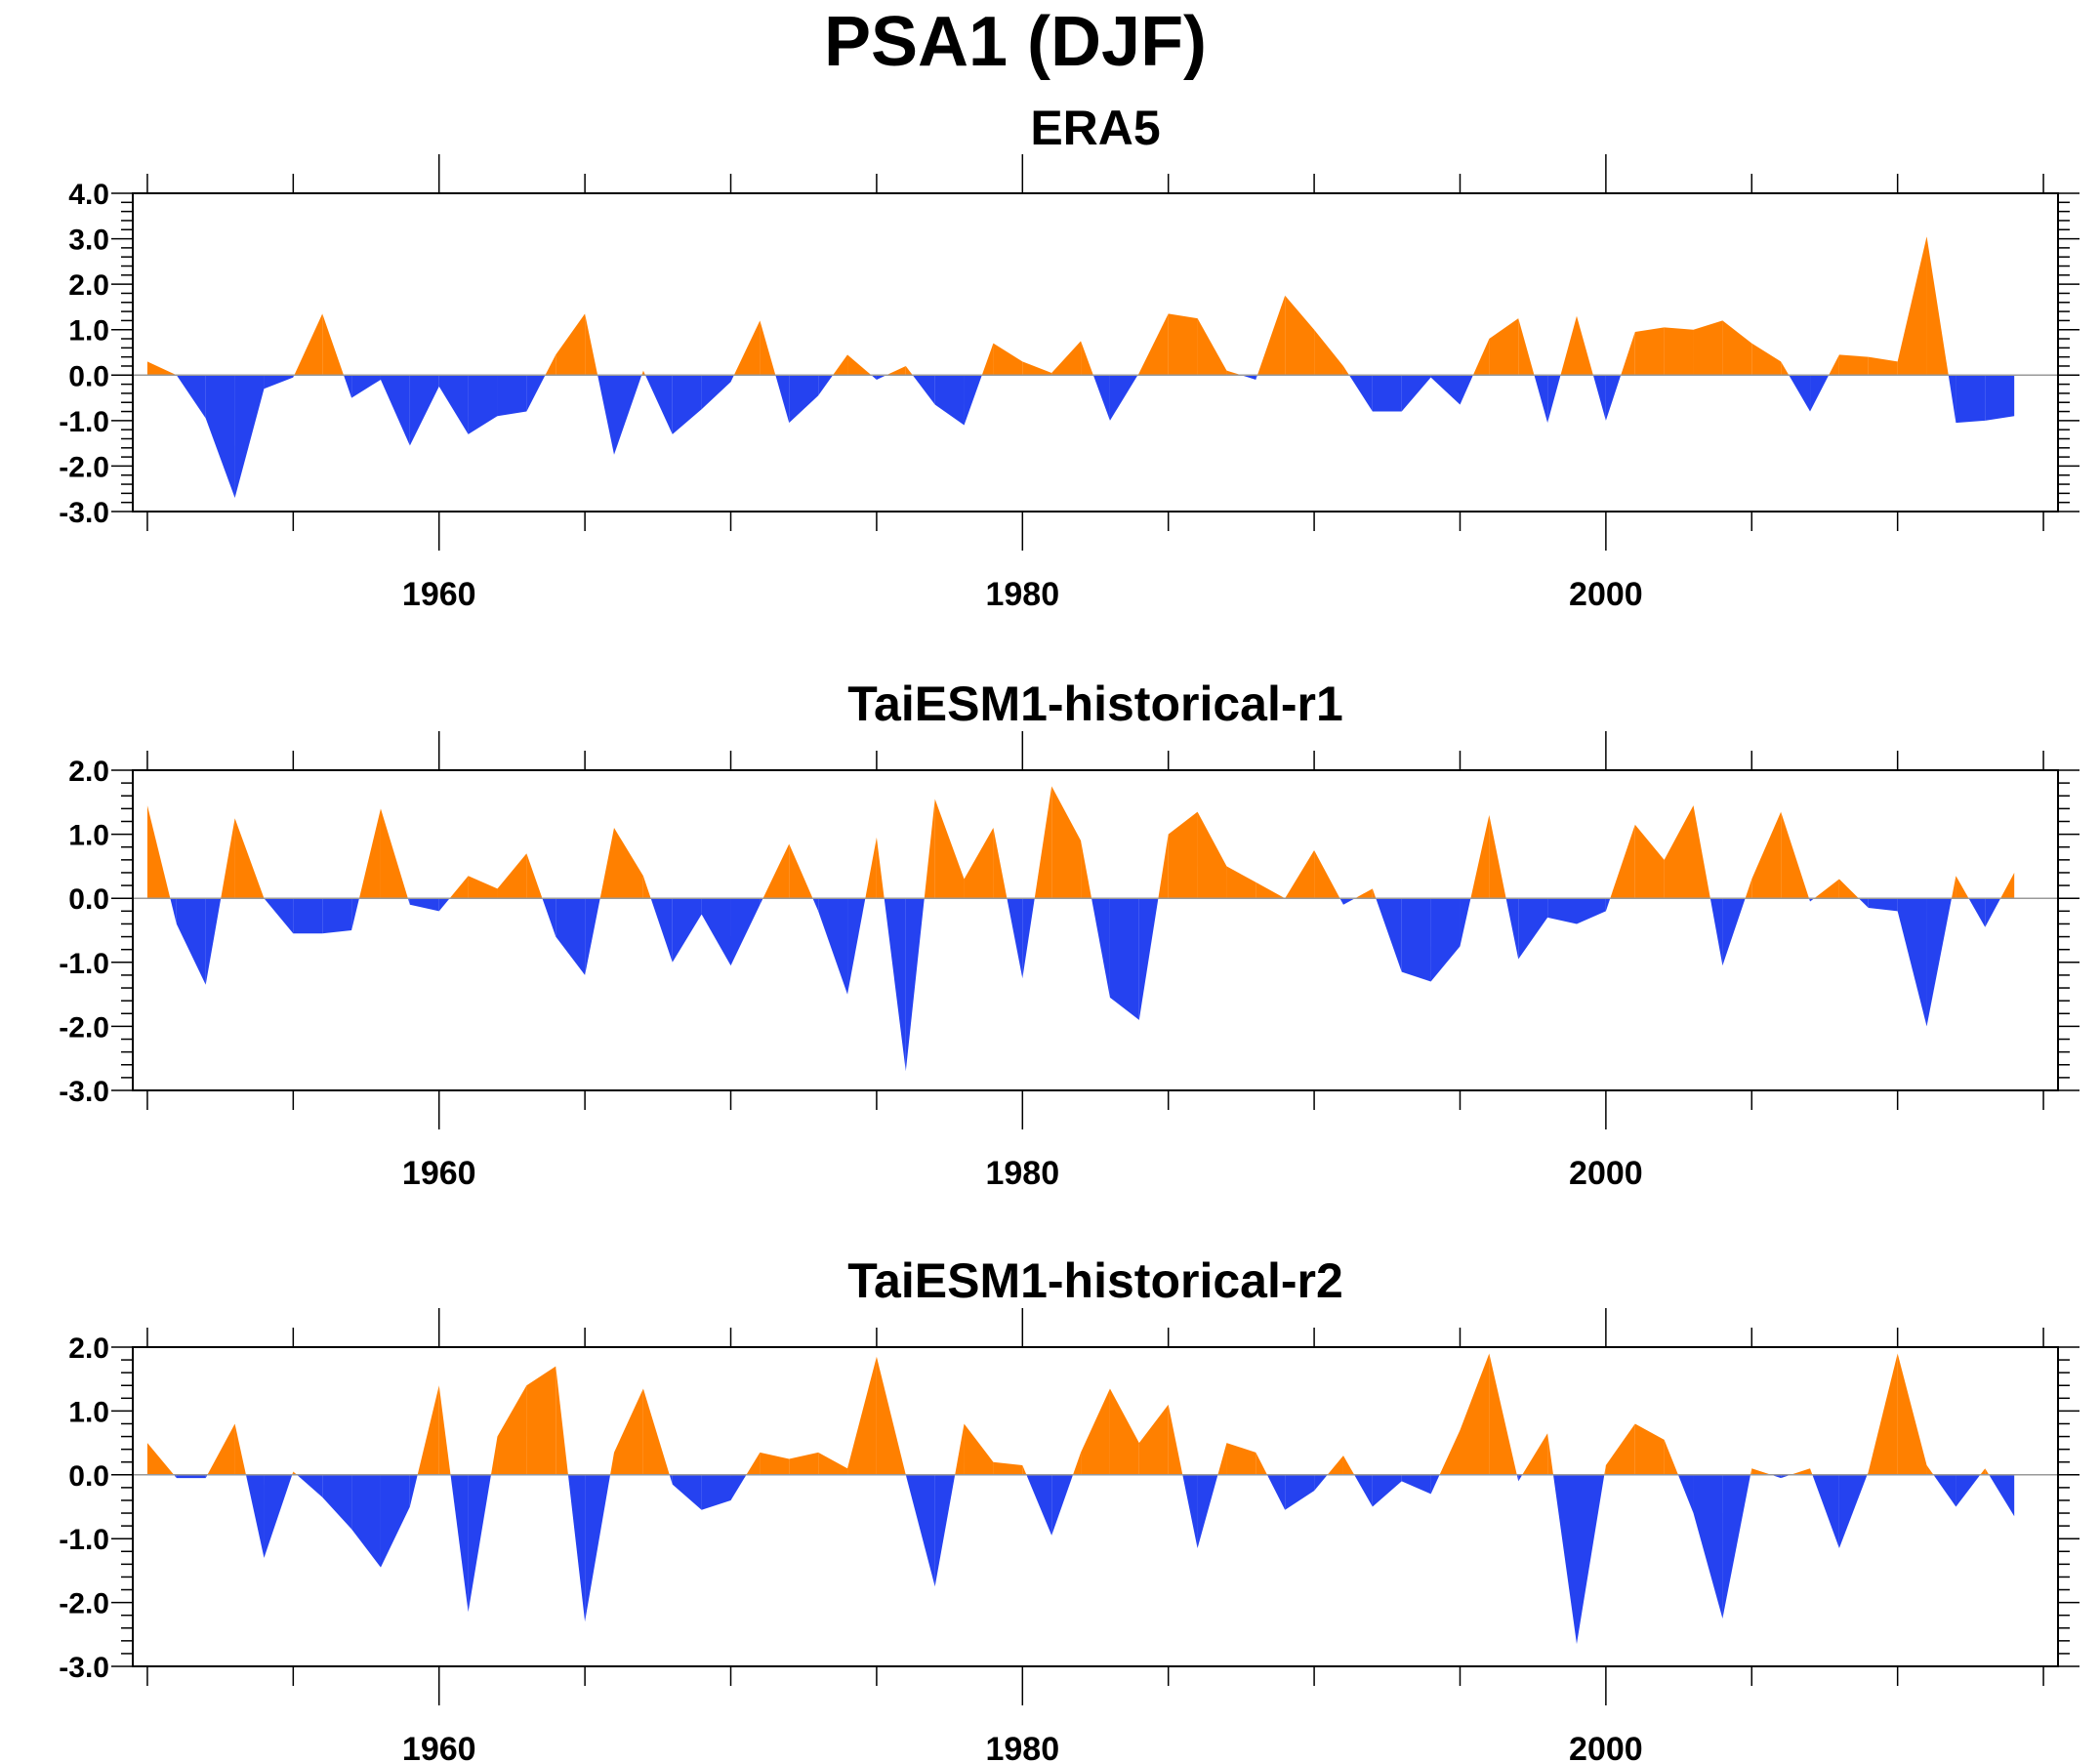  Describe the element at coordinates (1095, 128) in the screenshot. I see `panel-title: ERA5` at that location.